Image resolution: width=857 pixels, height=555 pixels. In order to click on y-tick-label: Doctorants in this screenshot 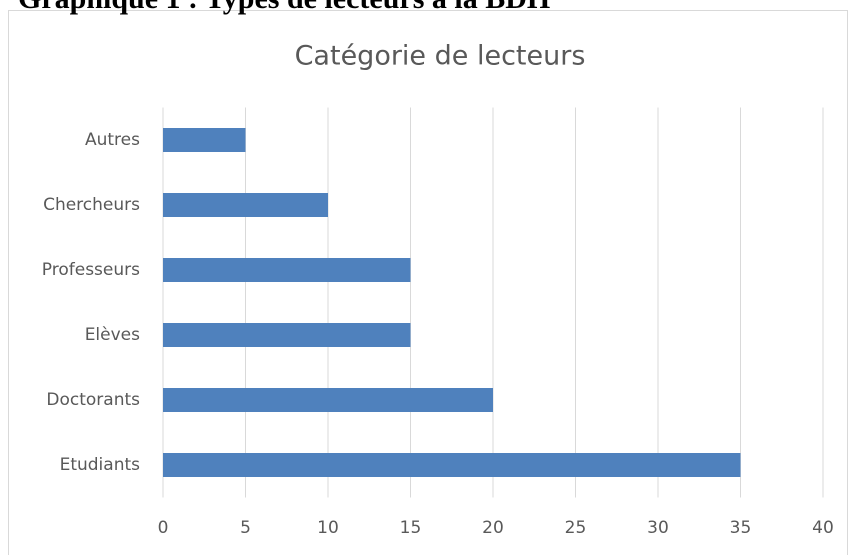, I will do `click(93, 400)`.